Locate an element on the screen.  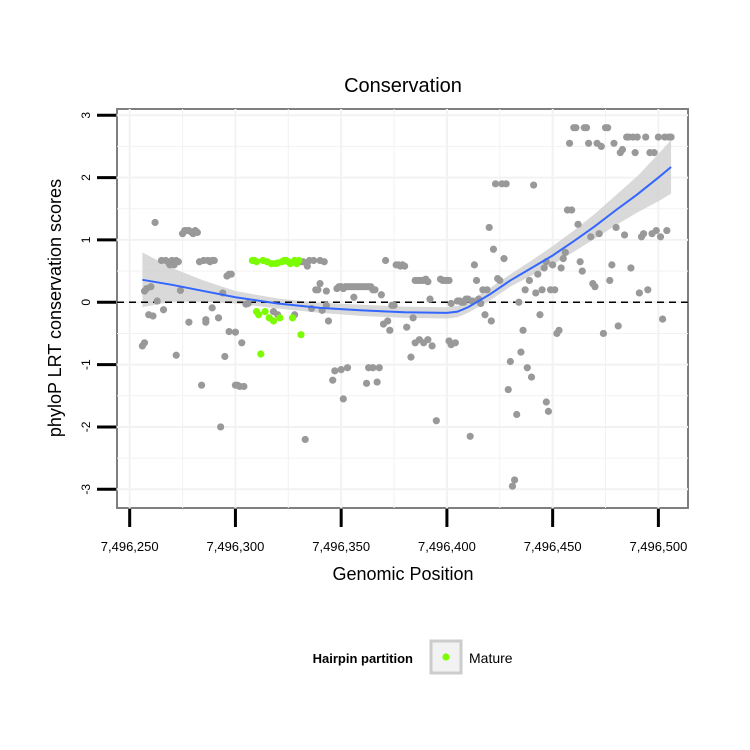
x-tick-label: 7,496,300 is located at coordinates (236, 546).